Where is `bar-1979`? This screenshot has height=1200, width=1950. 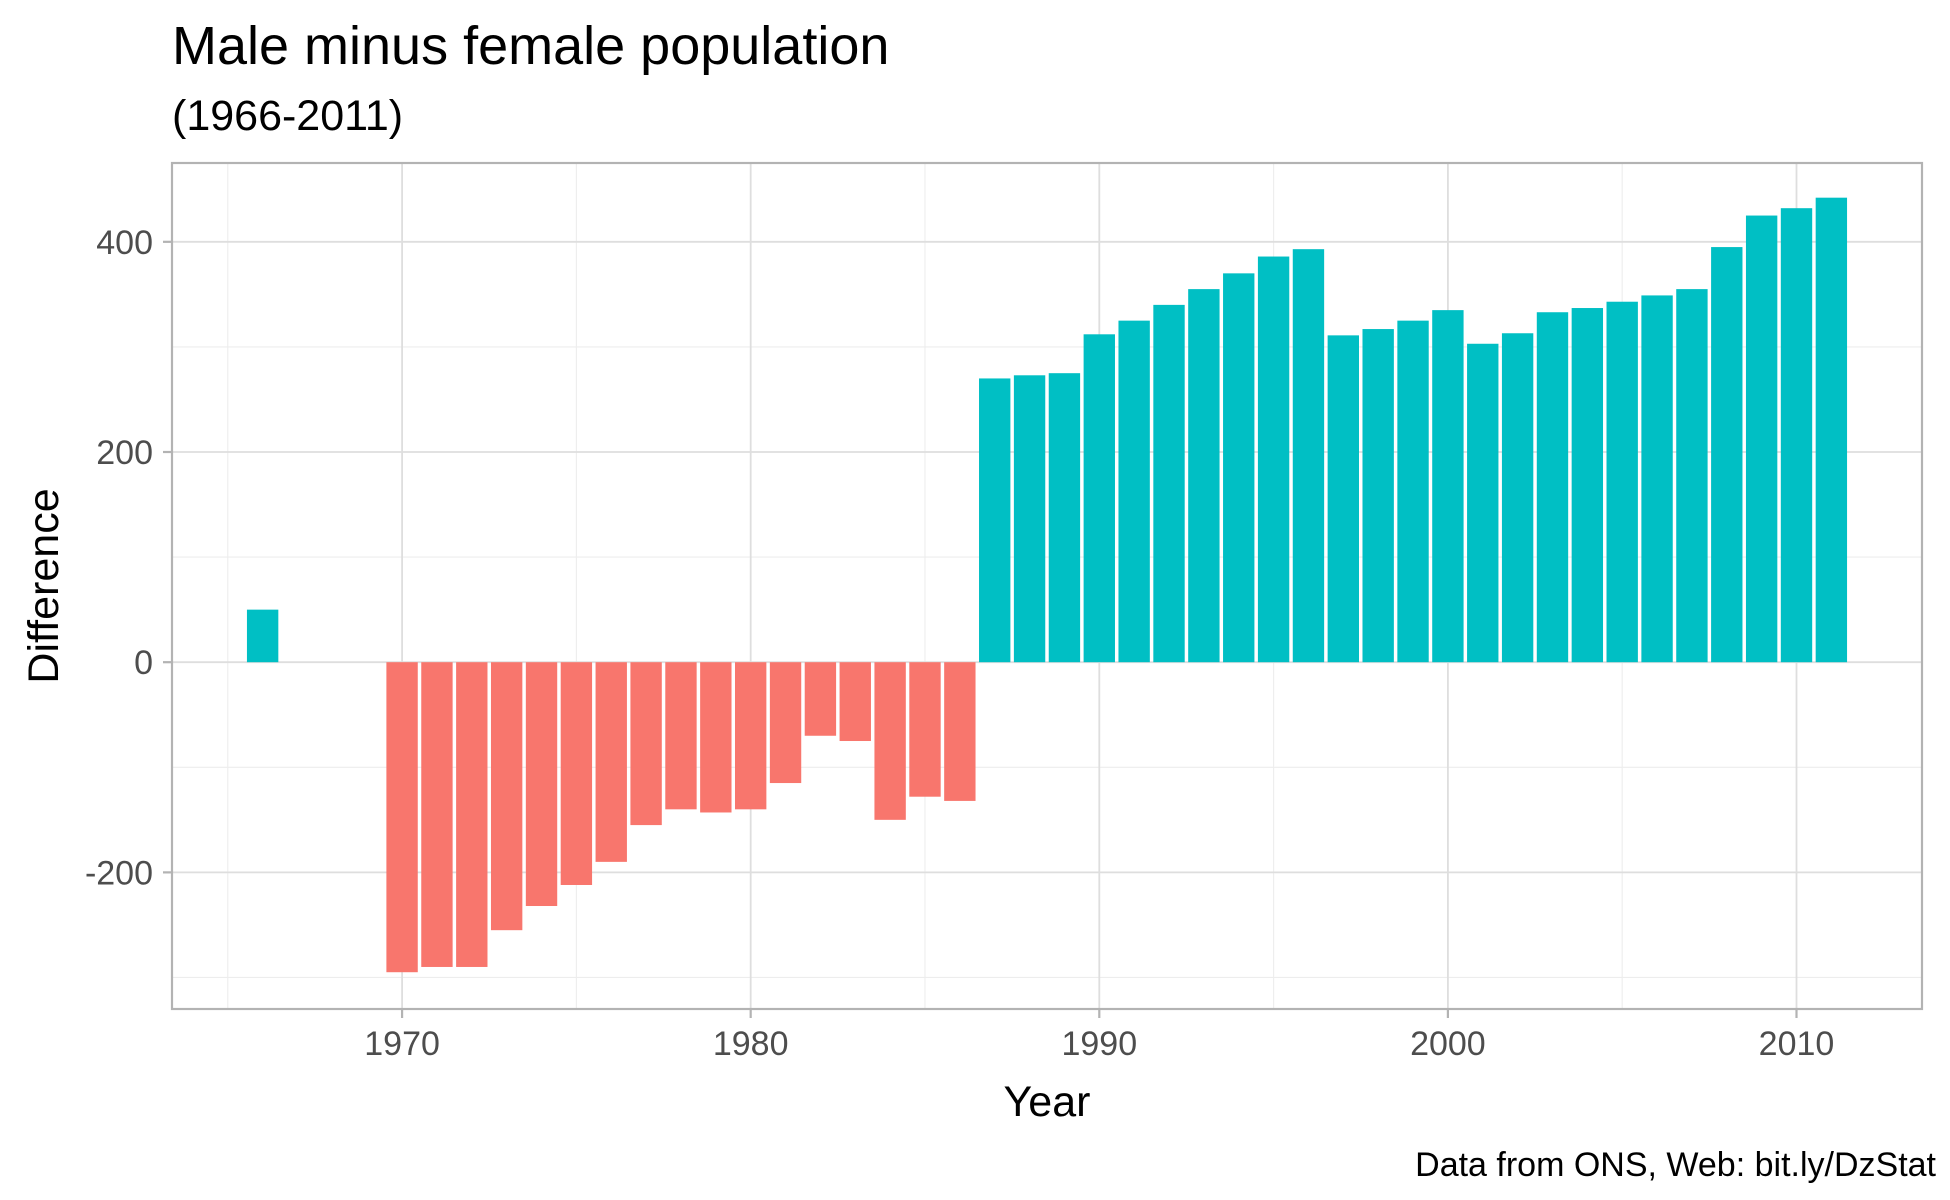
bar-1979 is located at coordinates (716, 737).